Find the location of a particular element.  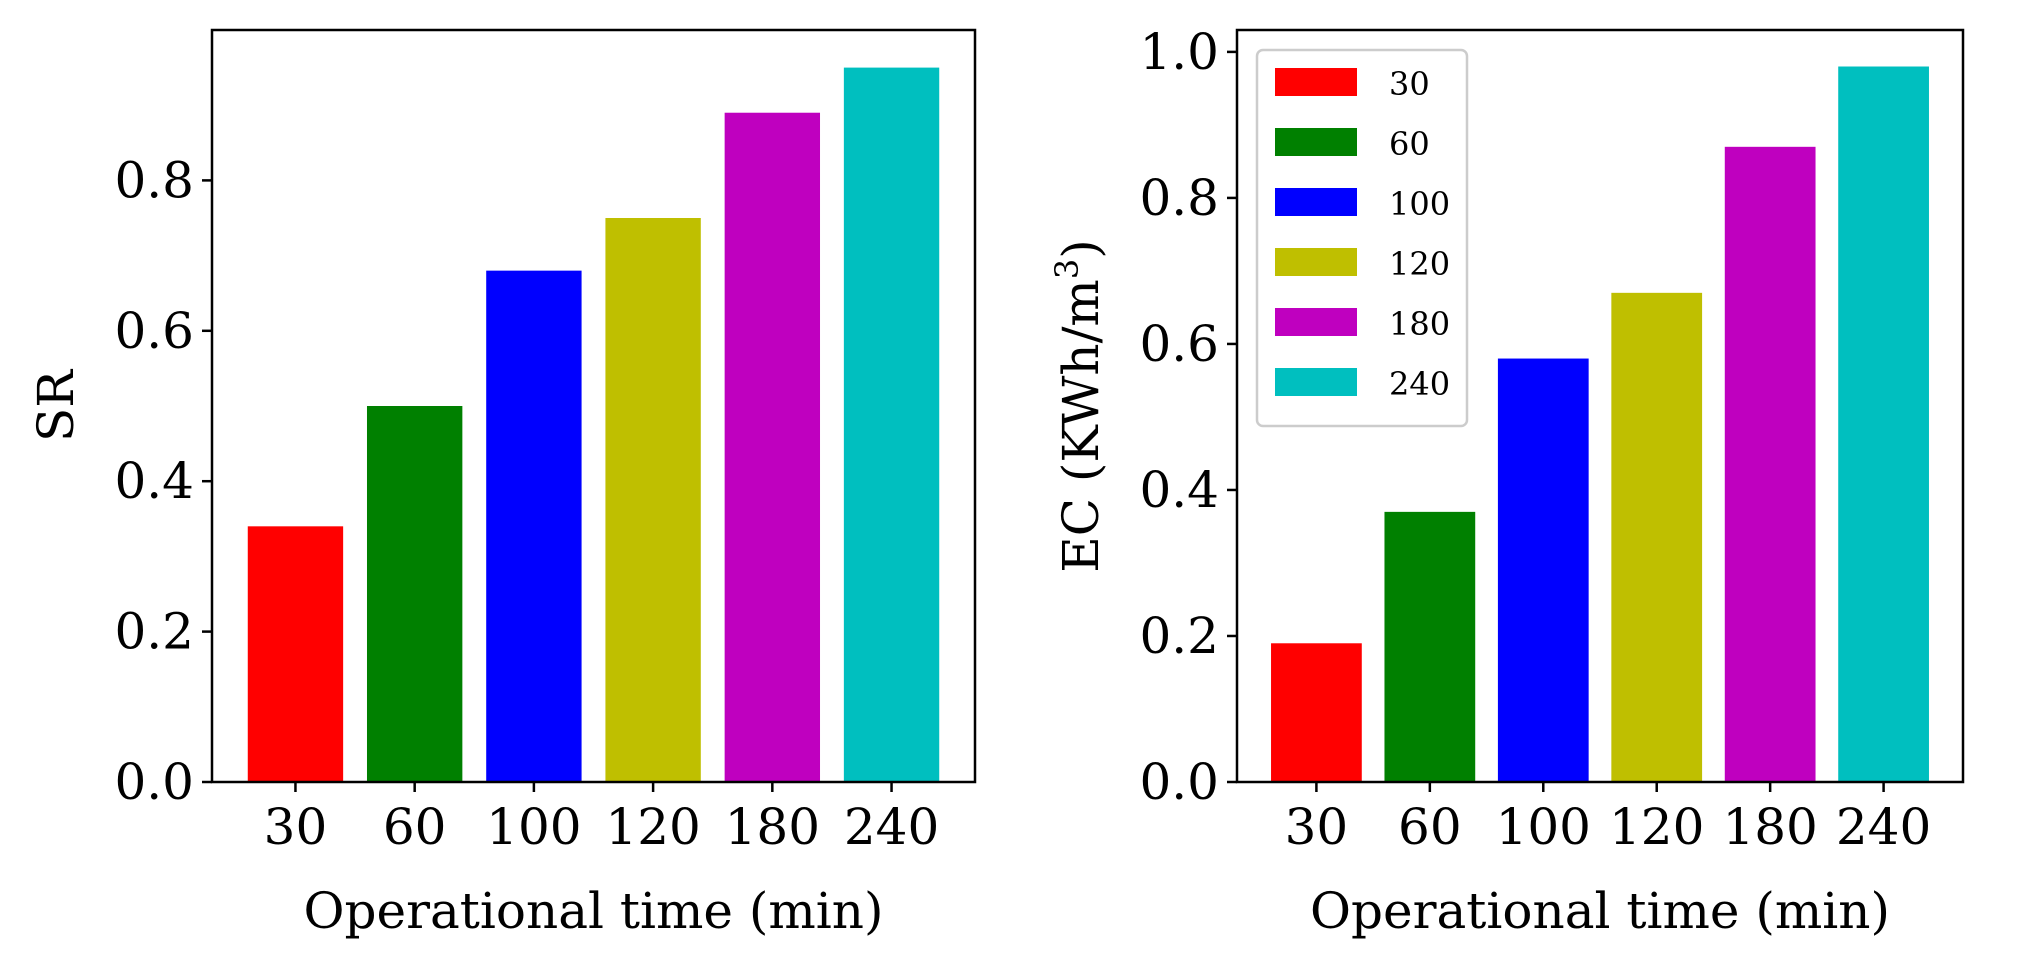

legend-label: 180 is located at coordinates (1419, 324).